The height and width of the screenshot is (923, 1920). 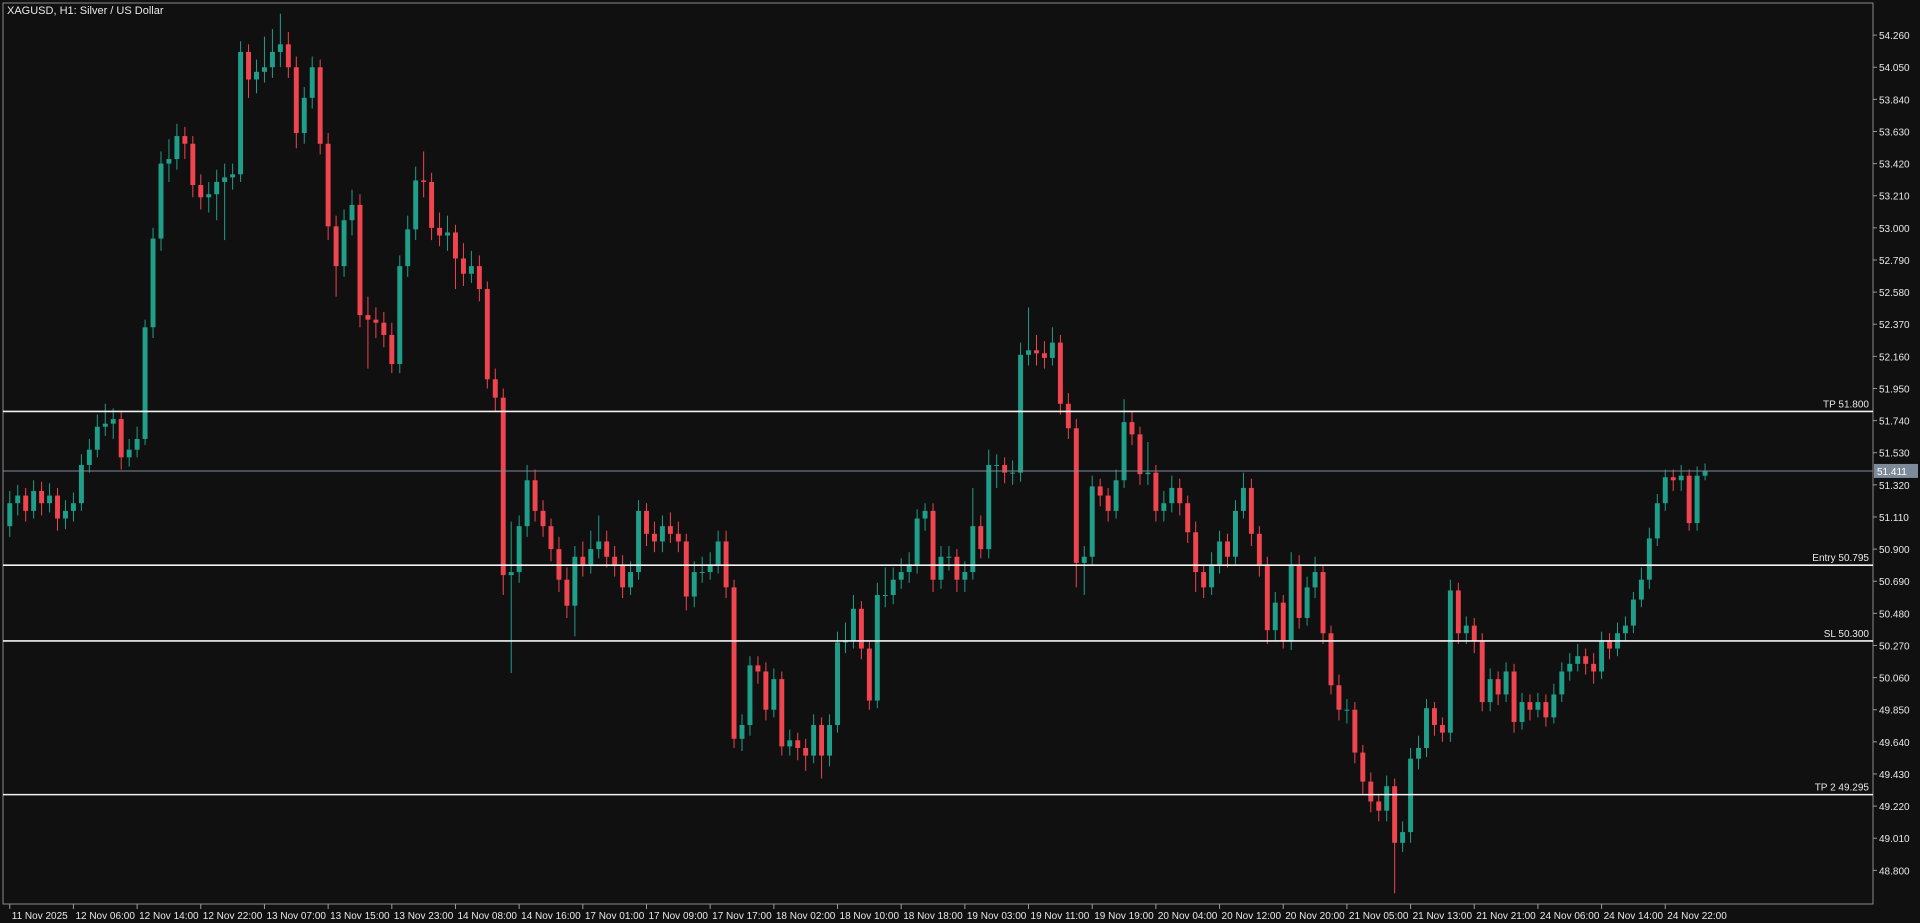 I want to click on x-tick-label: 24 Nov 14:00, so click(x=1634, y=916).